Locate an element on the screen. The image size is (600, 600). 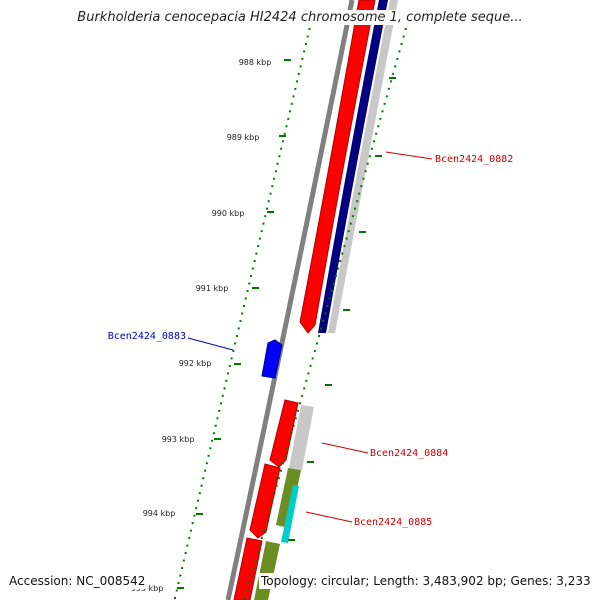
gene-label: Bcen2424_0884 is located at coordinates (409, 453).